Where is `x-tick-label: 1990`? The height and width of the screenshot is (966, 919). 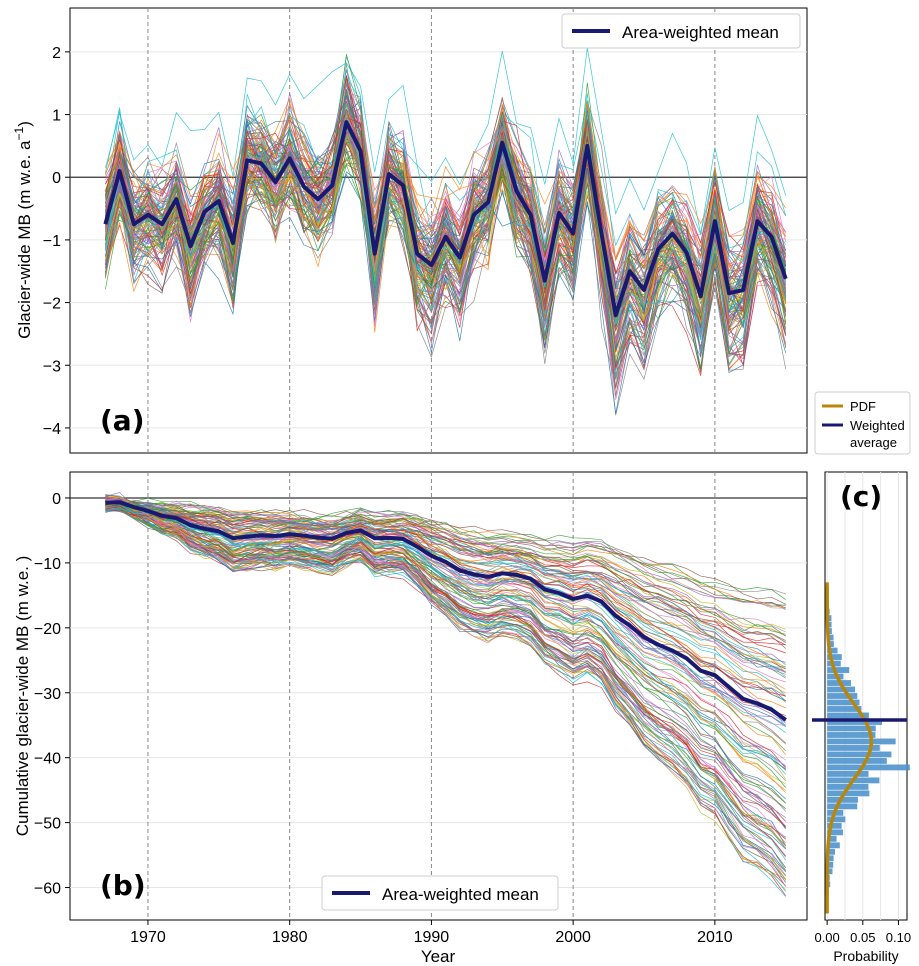 x-tick-label: 1990 is located at coordinates (432, 937).